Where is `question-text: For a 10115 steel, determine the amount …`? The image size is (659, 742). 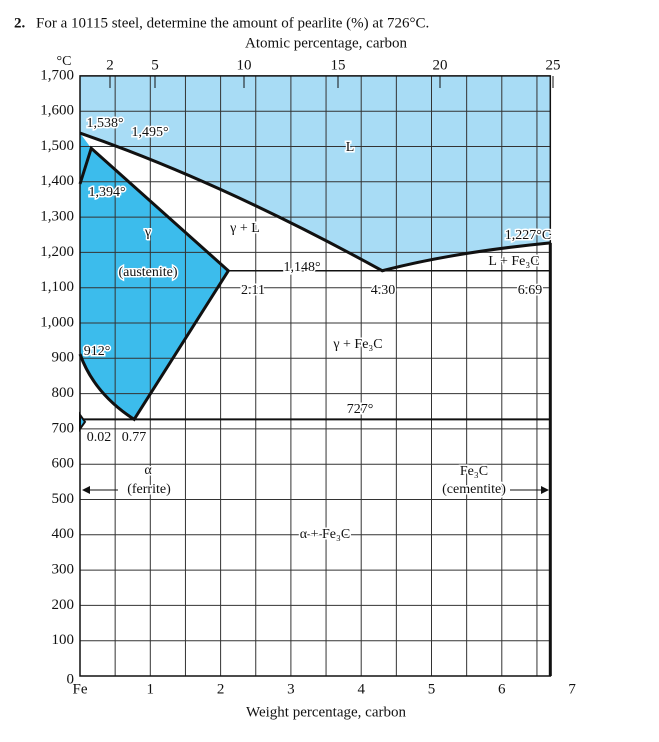 question-text: For a 10115 steel, determine the amount … is located at coordinates (232, 23).